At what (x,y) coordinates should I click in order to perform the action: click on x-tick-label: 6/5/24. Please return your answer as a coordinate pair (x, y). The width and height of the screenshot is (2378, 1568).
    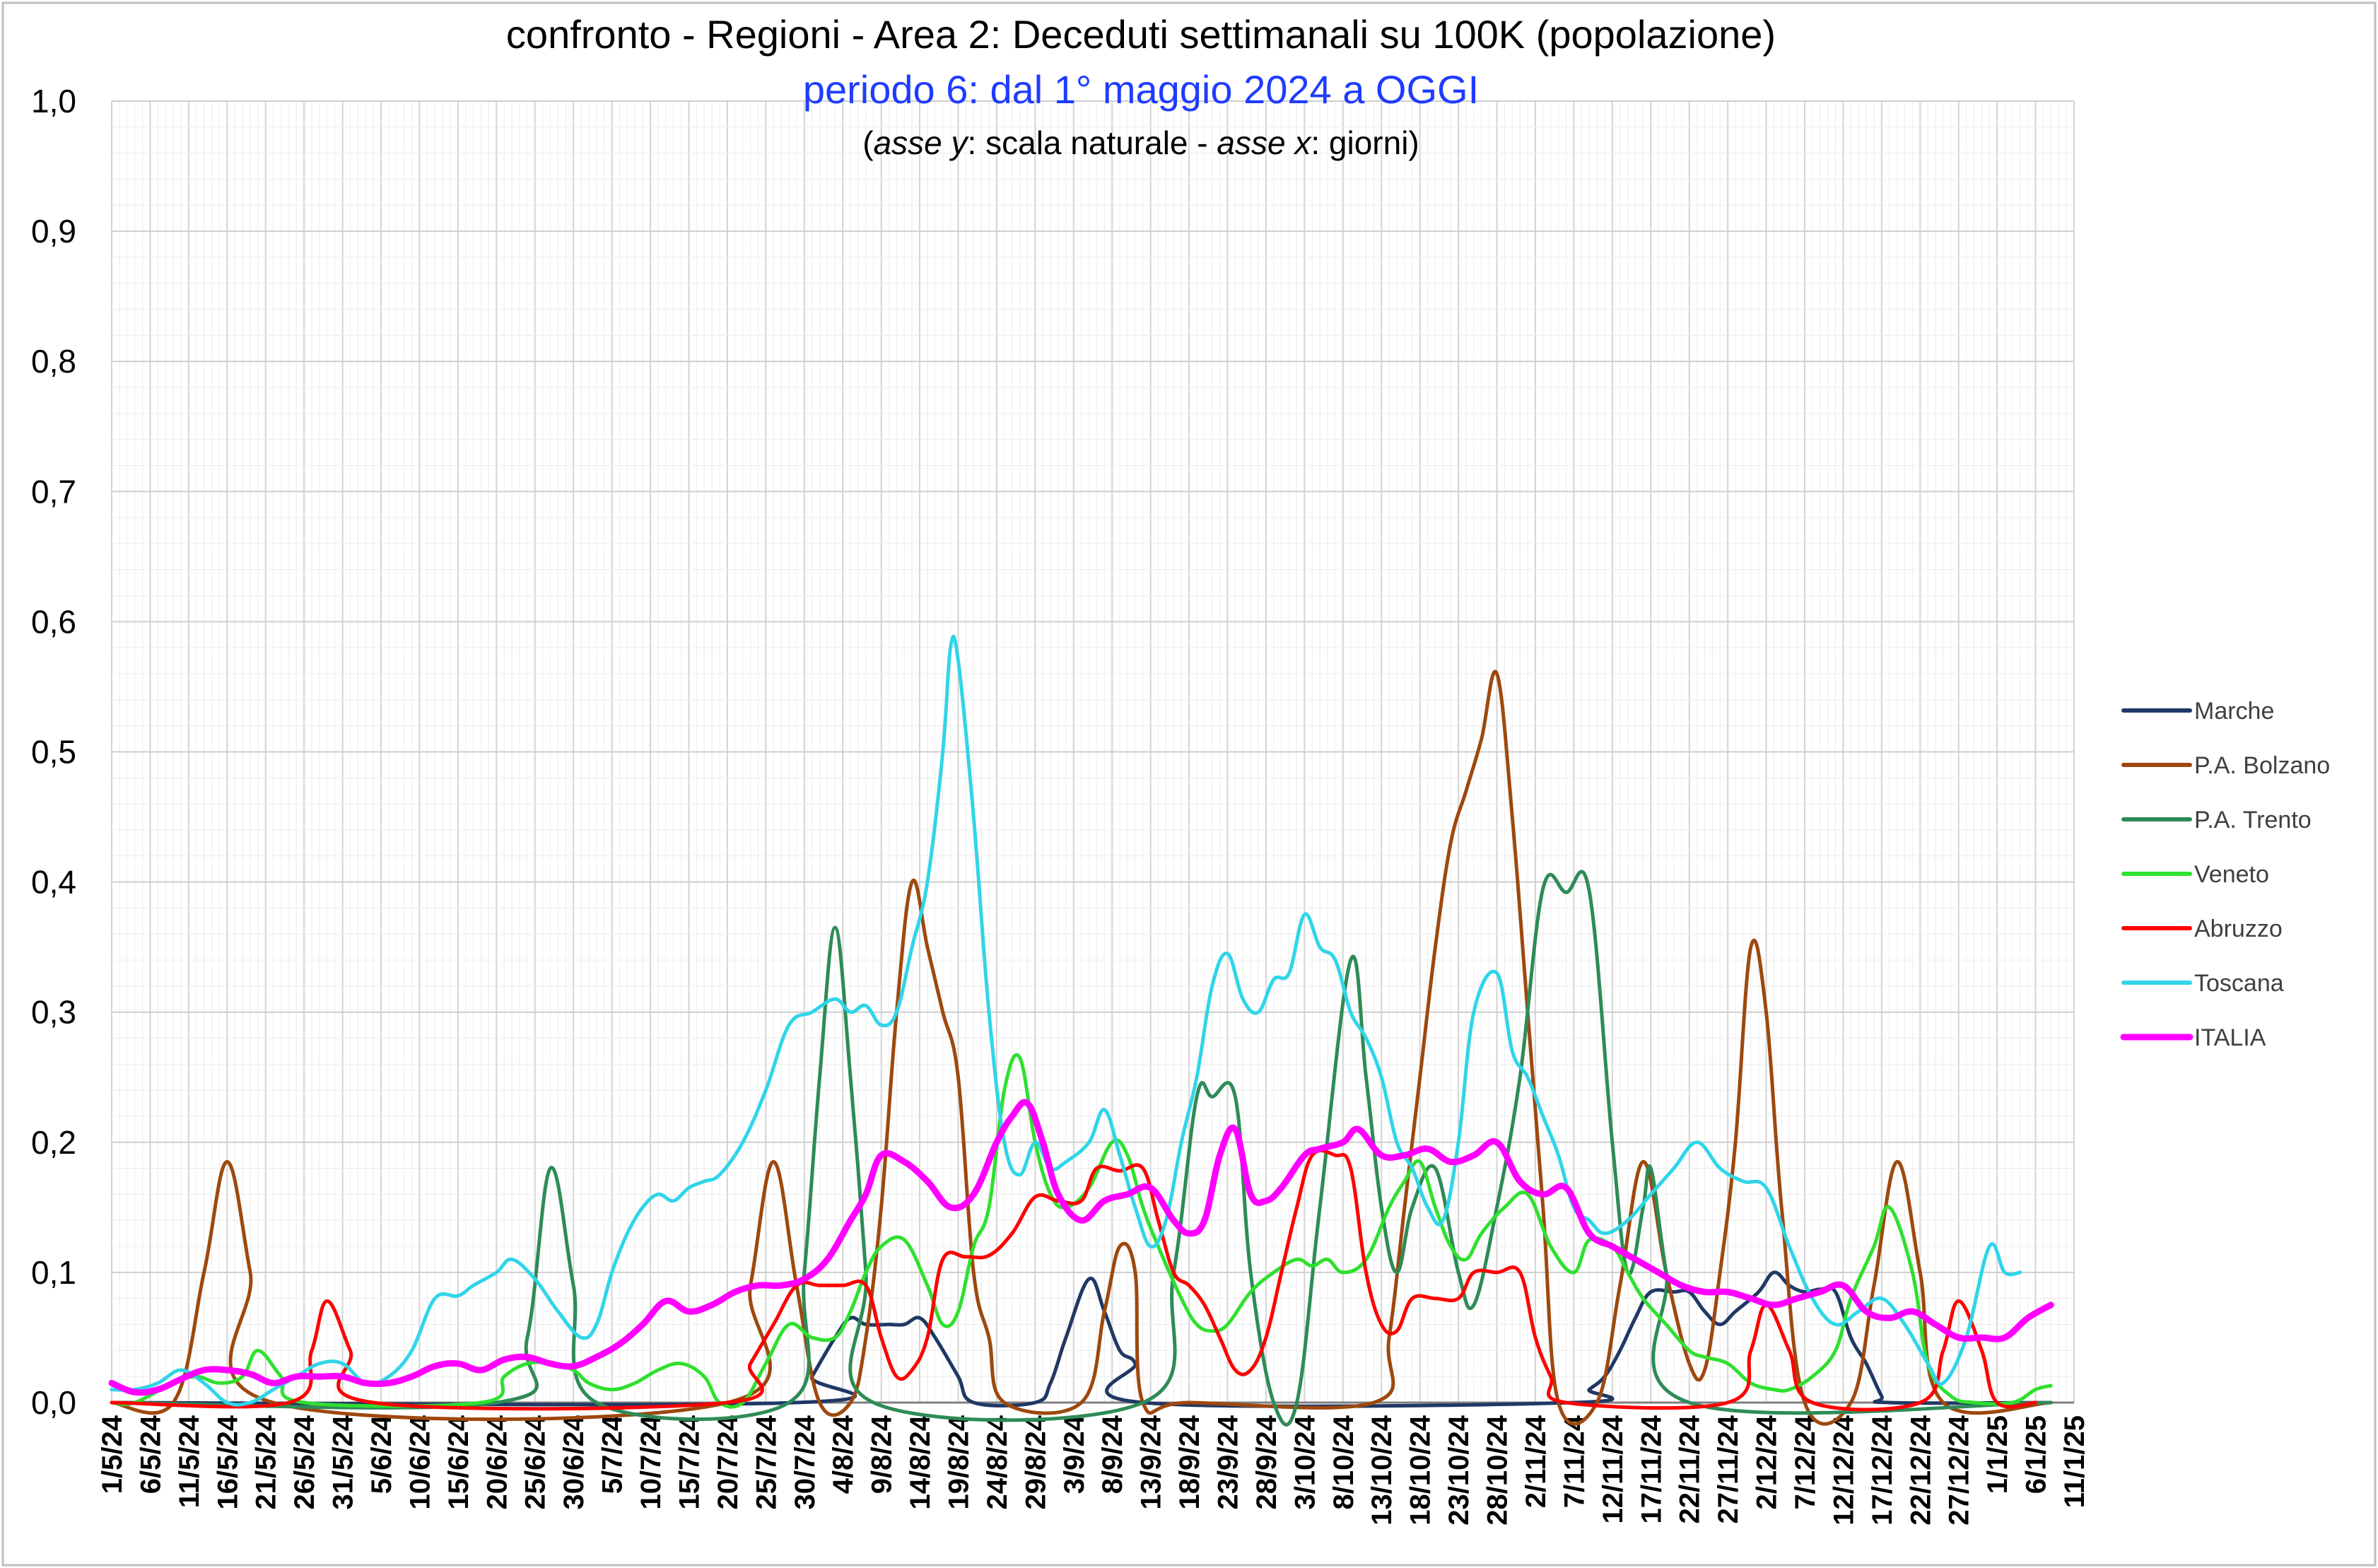
    Looking at the image, I should click on (150, 1454).